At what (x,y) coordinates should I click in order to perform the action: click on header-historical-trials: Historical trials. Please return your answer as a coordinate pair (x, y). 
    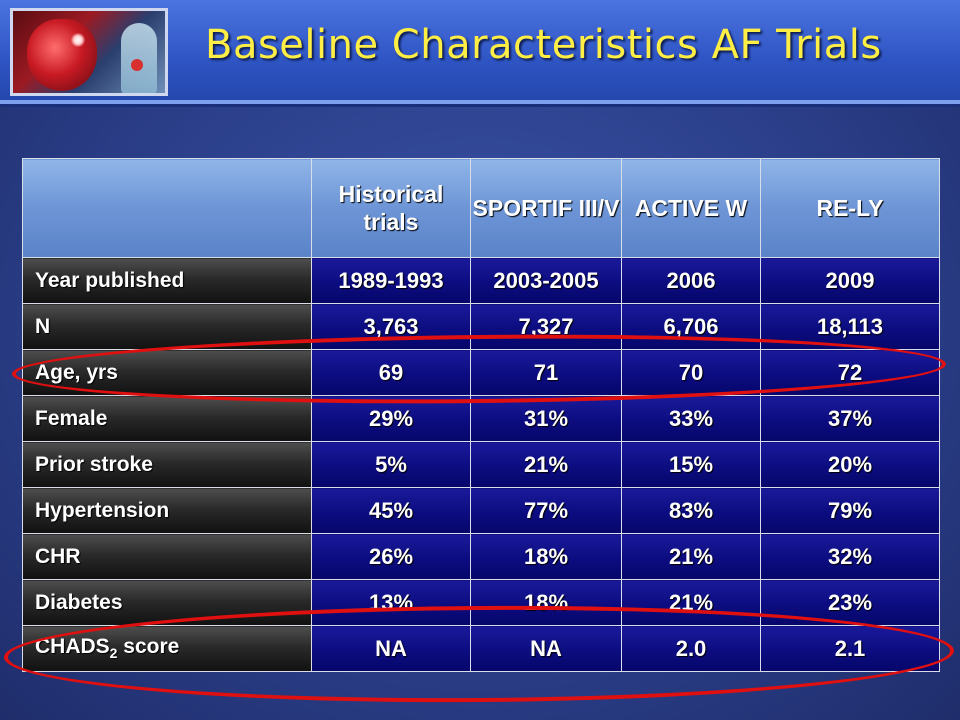
    Looking at the image, I should click on (391, 208).